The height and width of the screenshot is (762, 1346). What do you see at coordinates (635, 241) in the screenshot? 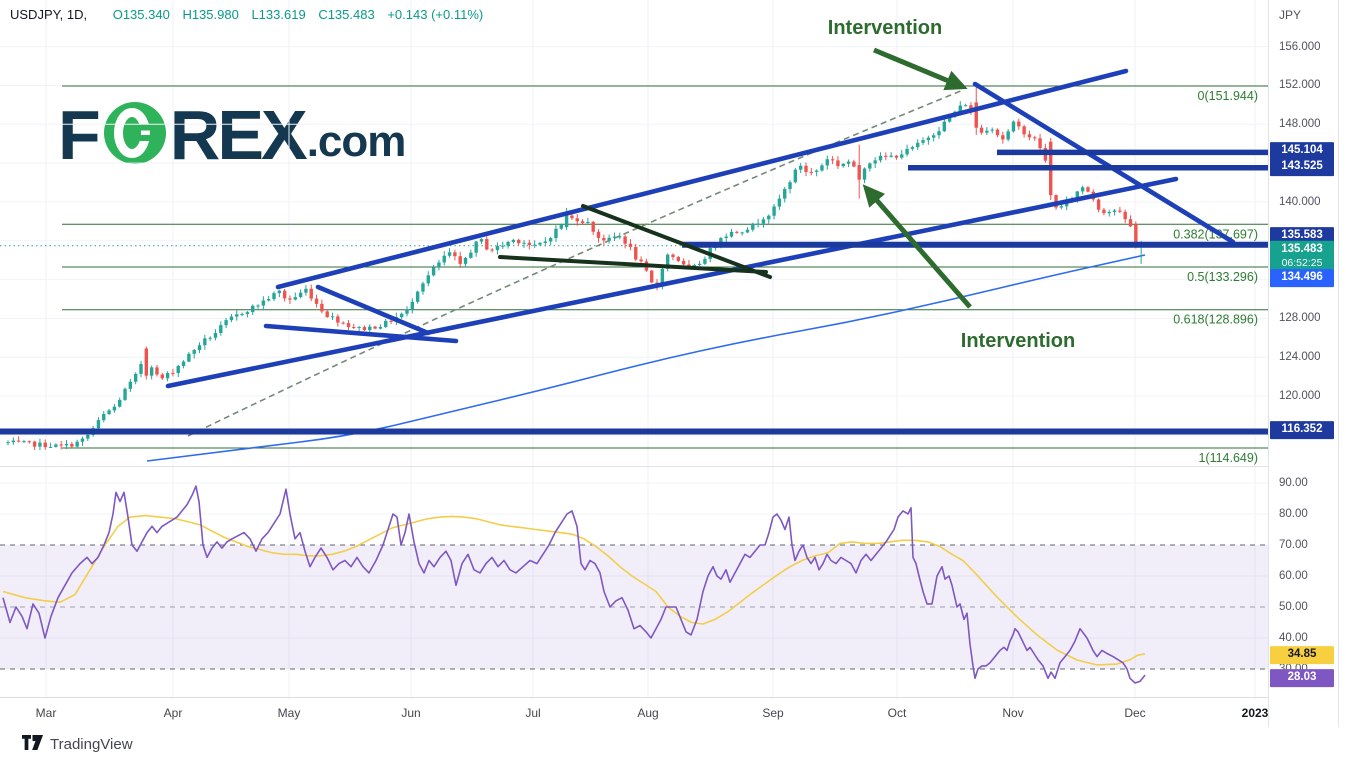
I see `pennant-lines` at bounding box center [635, 241].